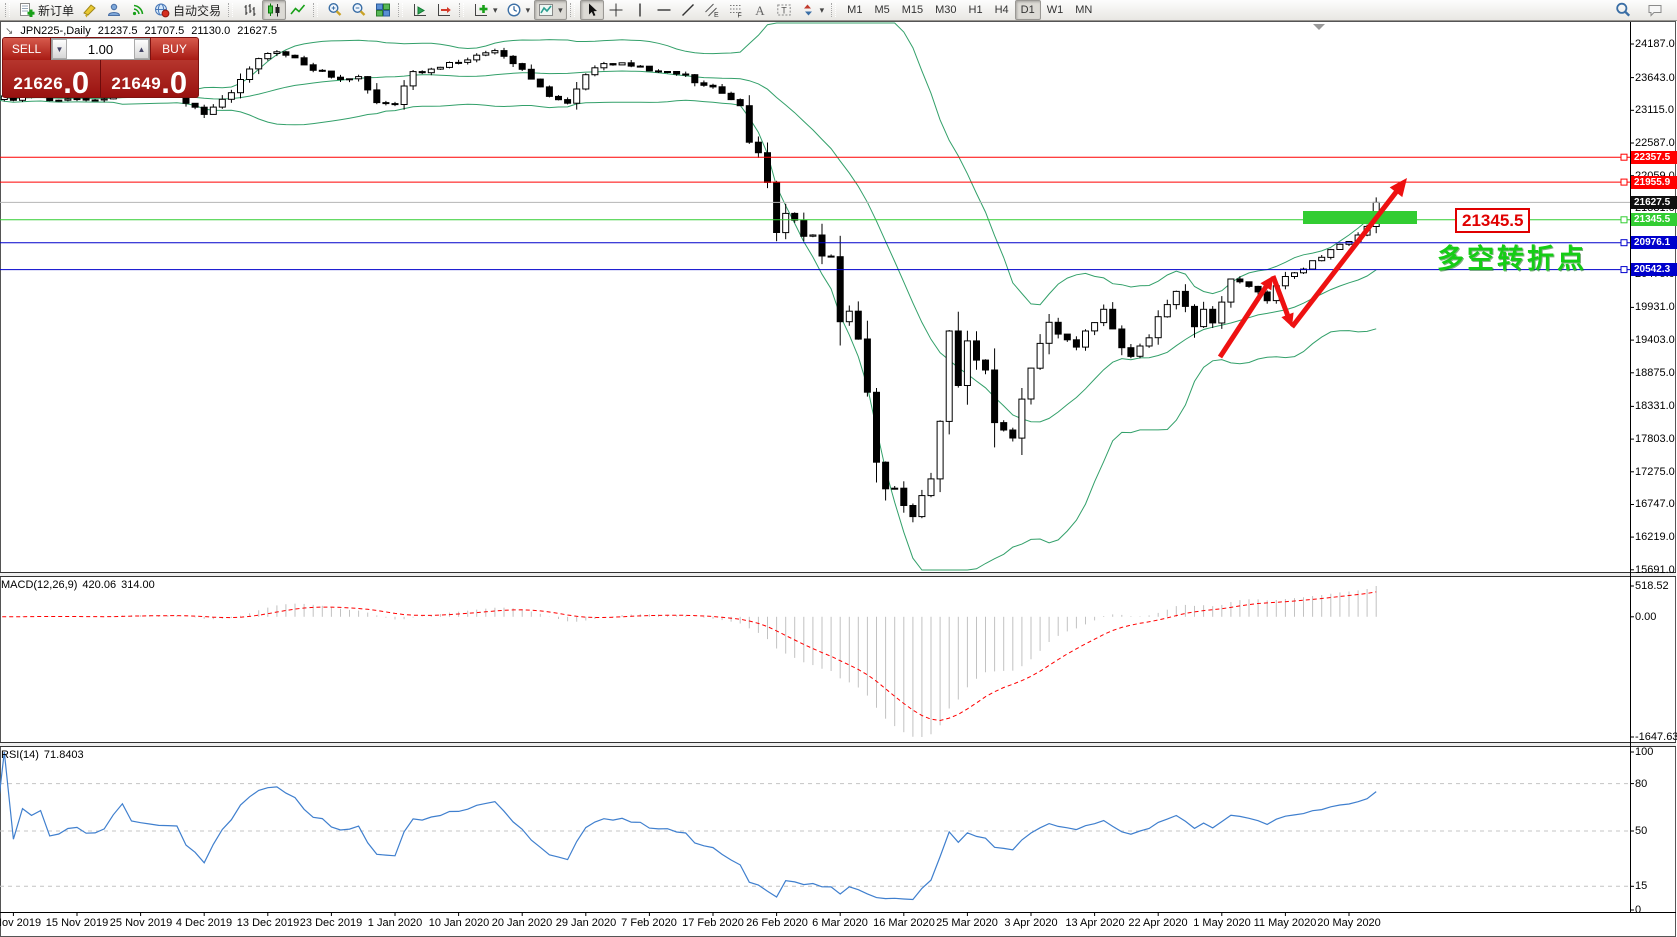 The height and width of the screenshot is (937, 1677). I want to click on chart-menu-icon: ↘, so click(9, 31).